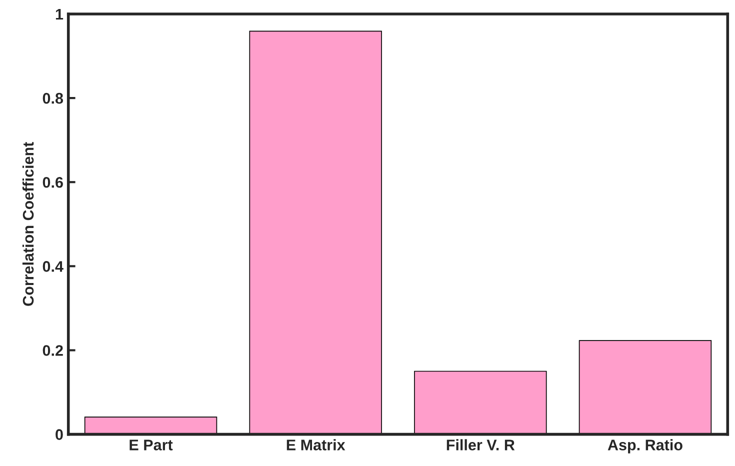 This screenshot has width=735, height=466. I want to click on y-tick-label: 1, so click(60, 14).